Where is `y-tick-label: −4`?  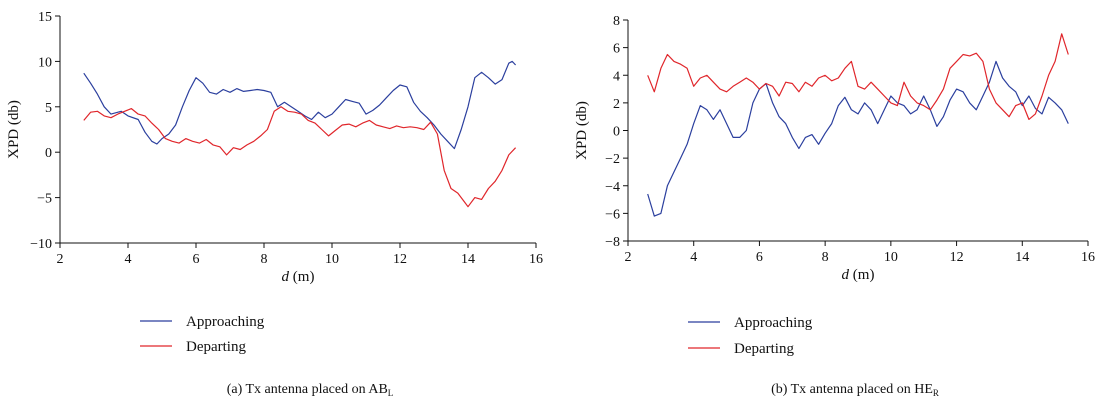
y-tick-label: −4 is located at coordinates (612, 187).